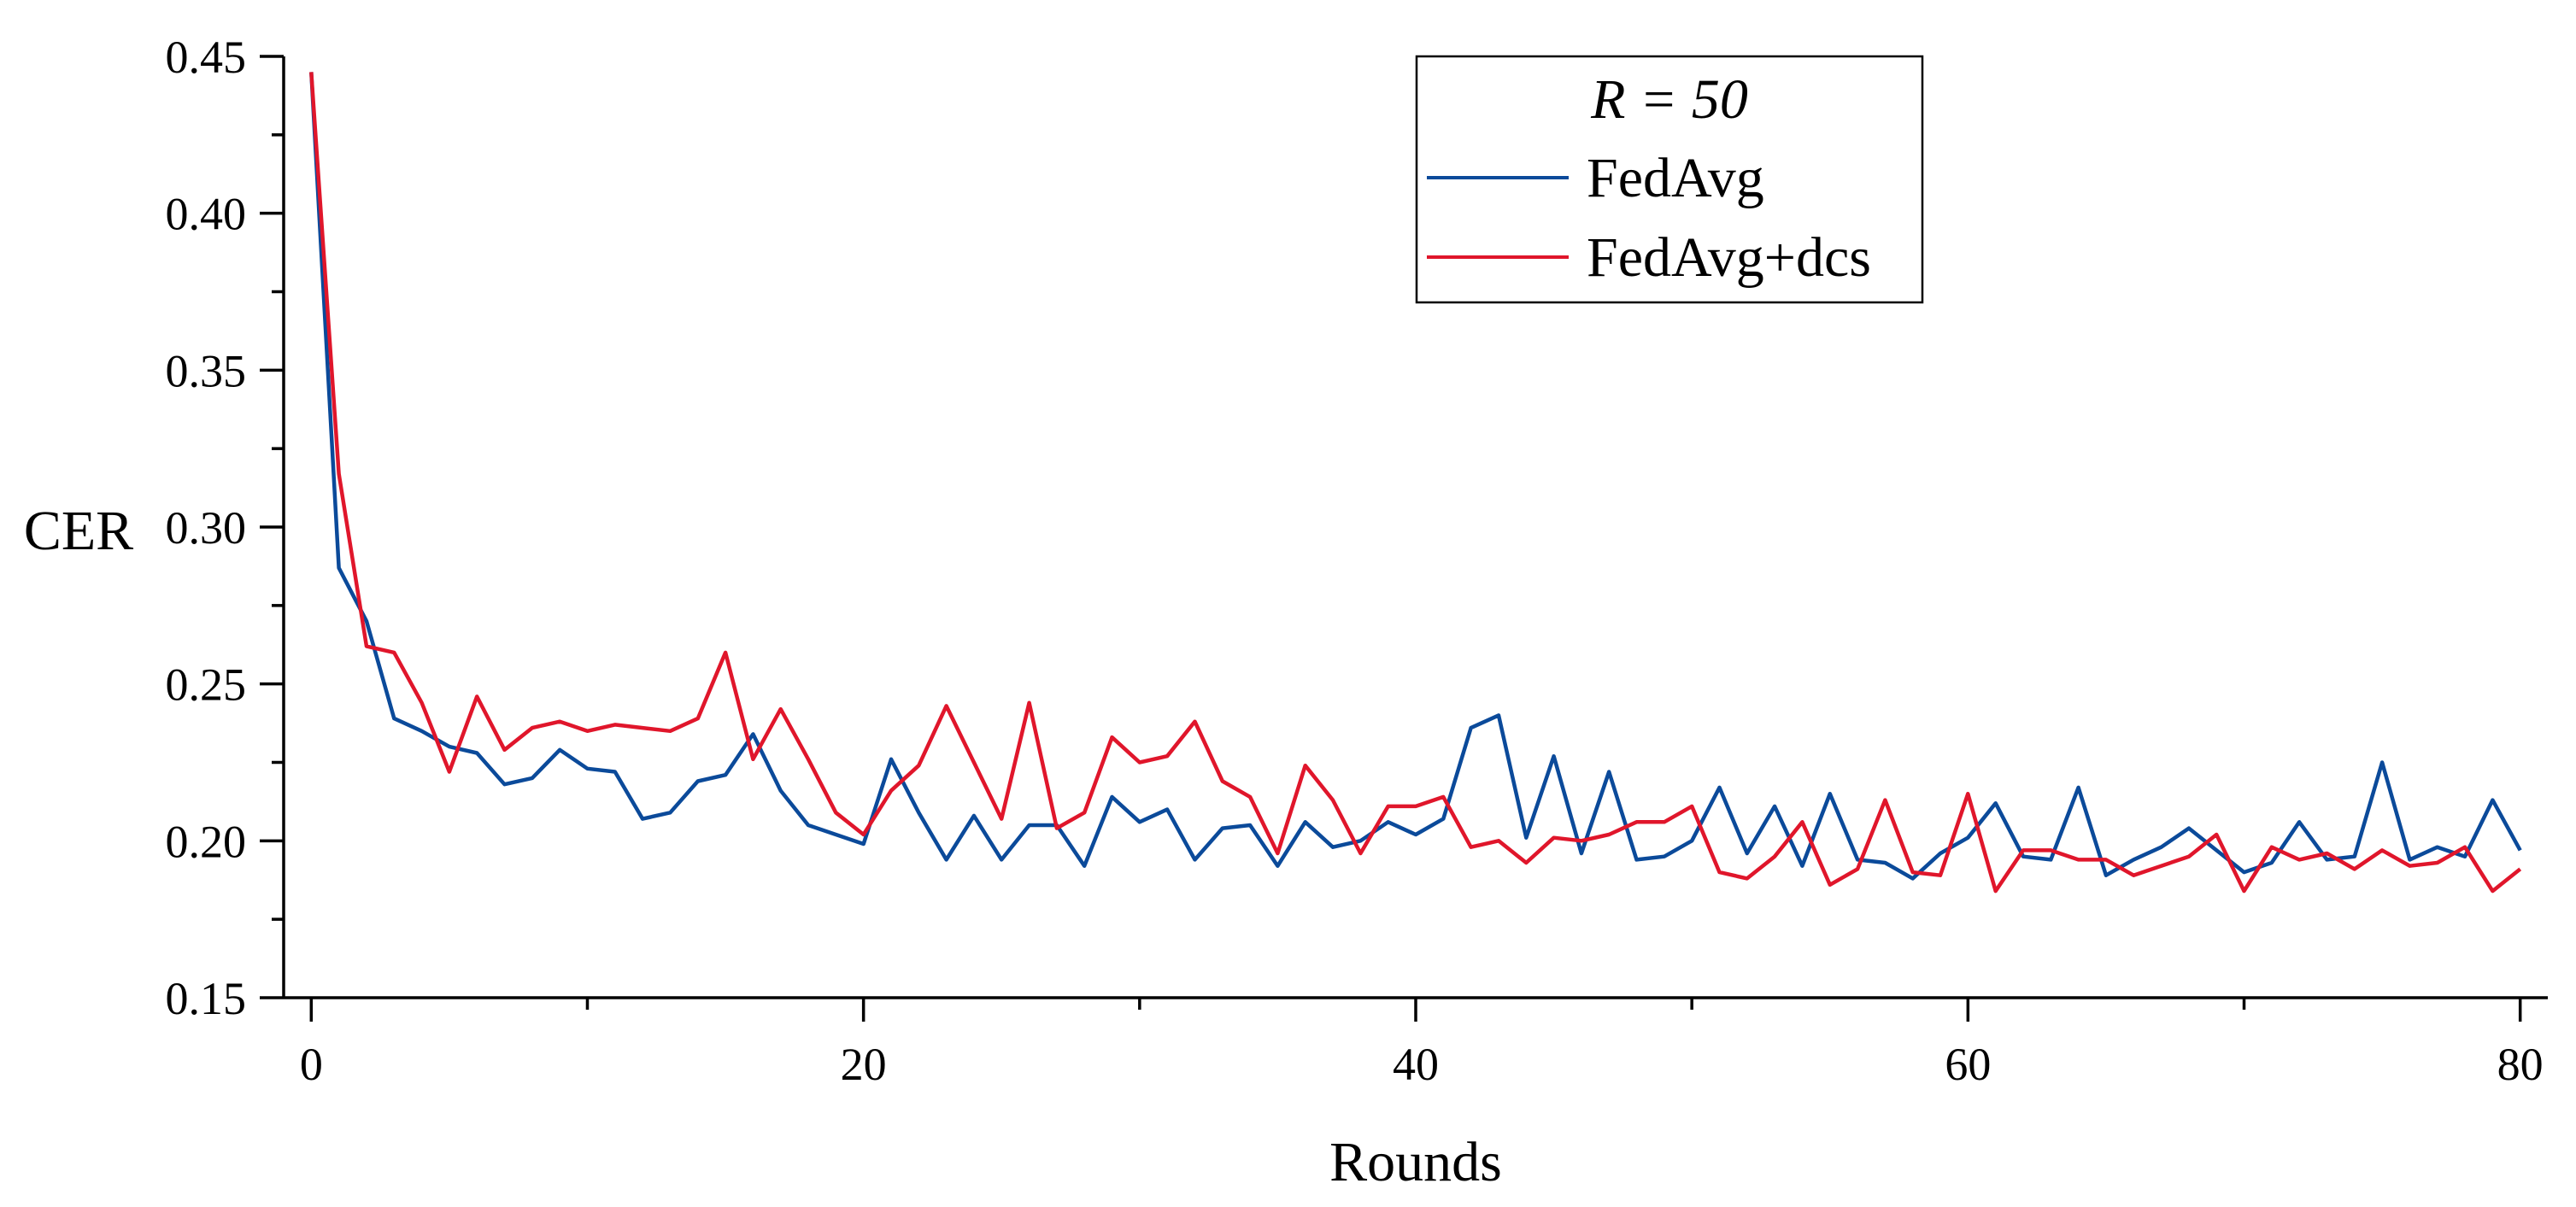 The width and height of the screenshot is (2576, 1207). What do you see at coordinates (2520, 1064) in the screenshot?
I see `x-tick-label: 80` at bounding box center [2520, 1064].